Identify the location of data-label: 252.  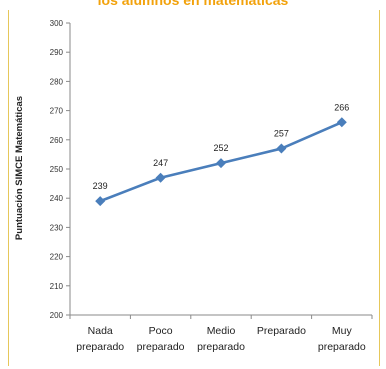
(220, 148).